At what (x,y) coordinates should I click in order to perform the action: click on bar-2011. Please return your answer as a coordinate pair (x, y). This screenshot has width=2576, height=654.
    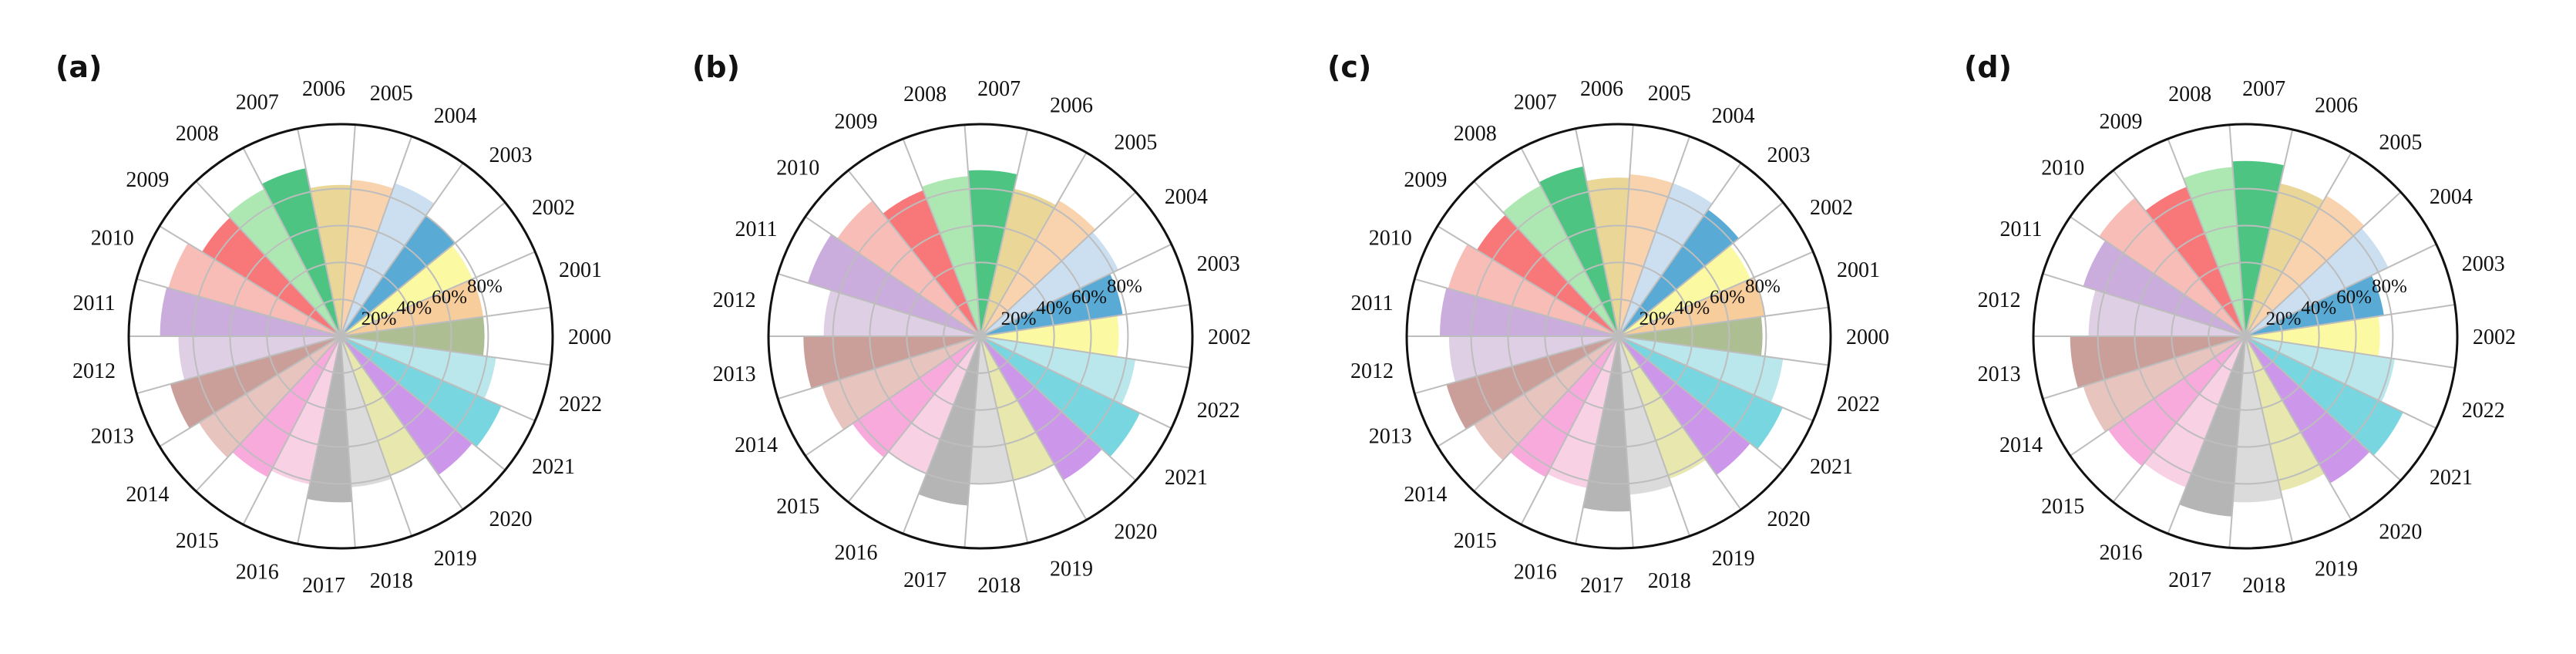
    Looking at the image, I should click on (2164, 288).